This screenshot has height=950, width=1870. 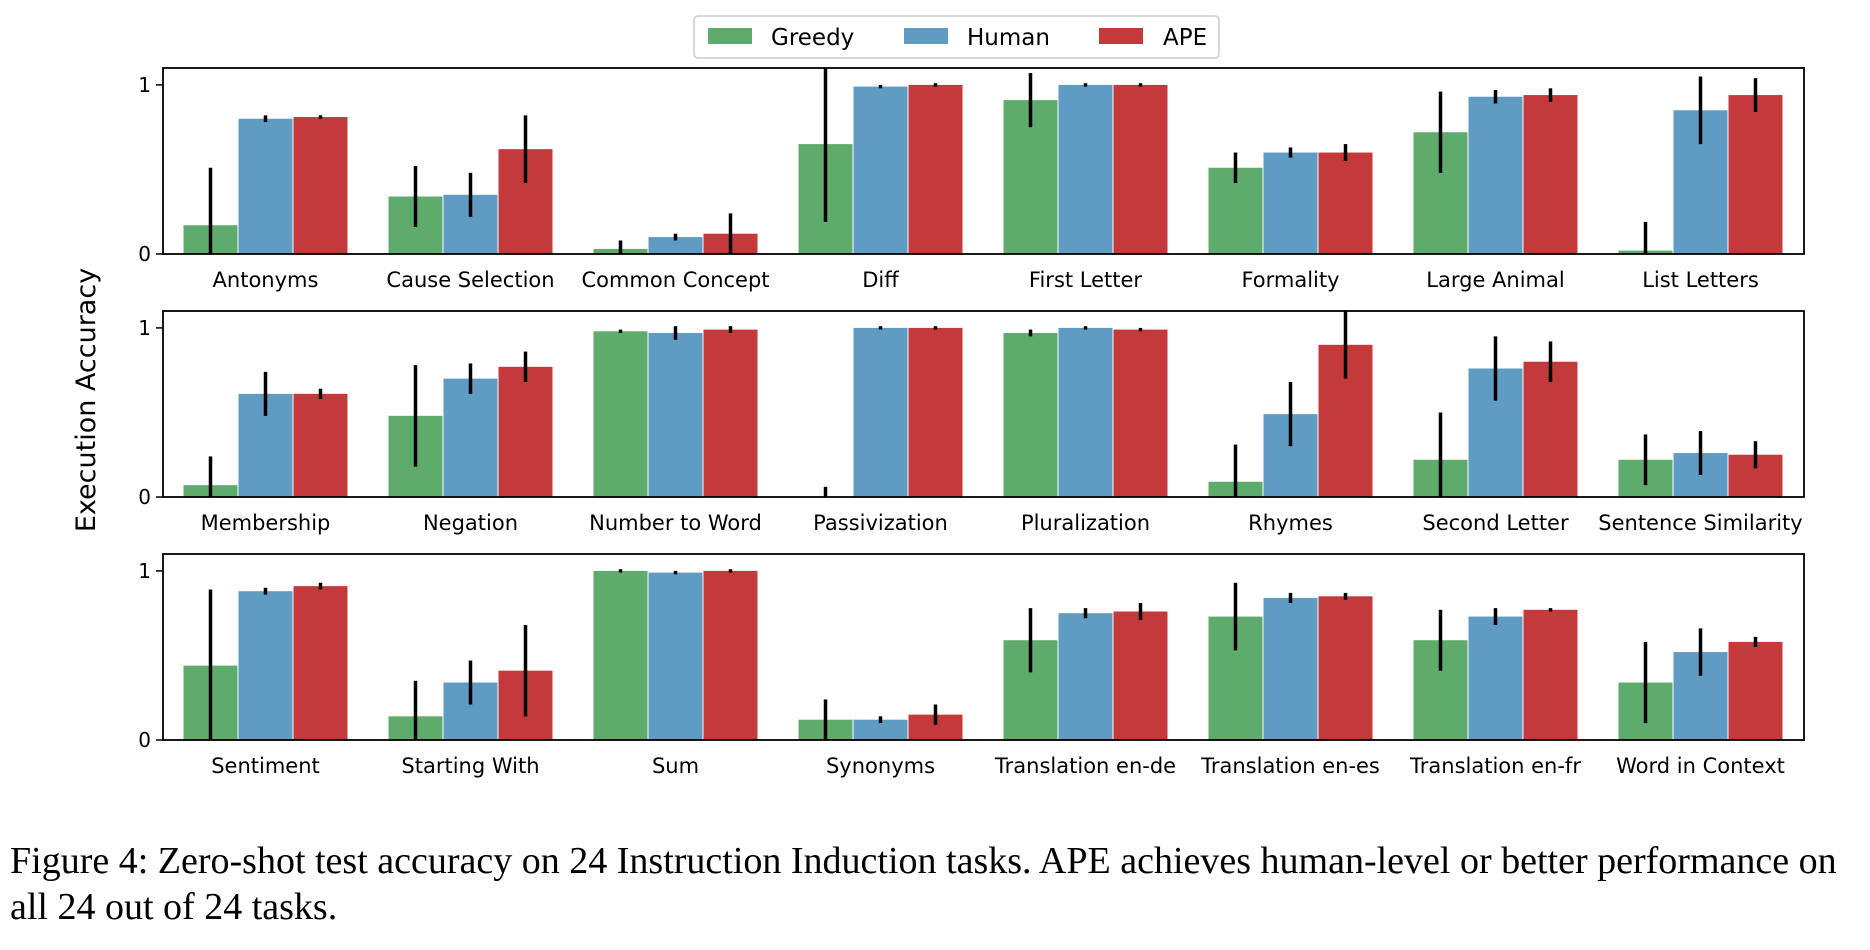 I want to click on bar-human-translation-en-fr, so click(x=1495, y=678).